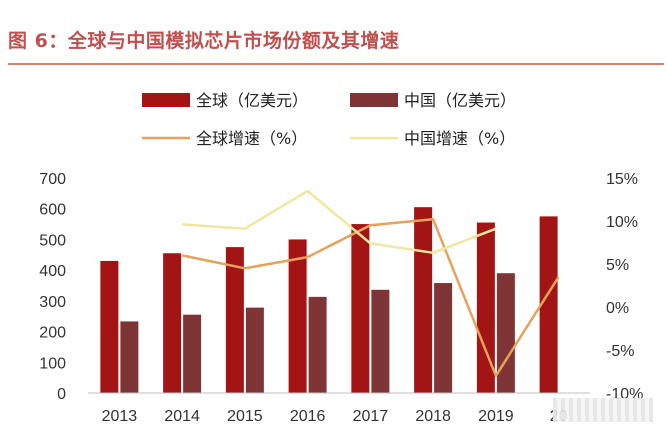 This screenshot has width=667, height=428. What do you see at coordinates (622, 222) in the screenshot?
I see `y-right-tick-label: 10%` at bounding box center [622, 222].